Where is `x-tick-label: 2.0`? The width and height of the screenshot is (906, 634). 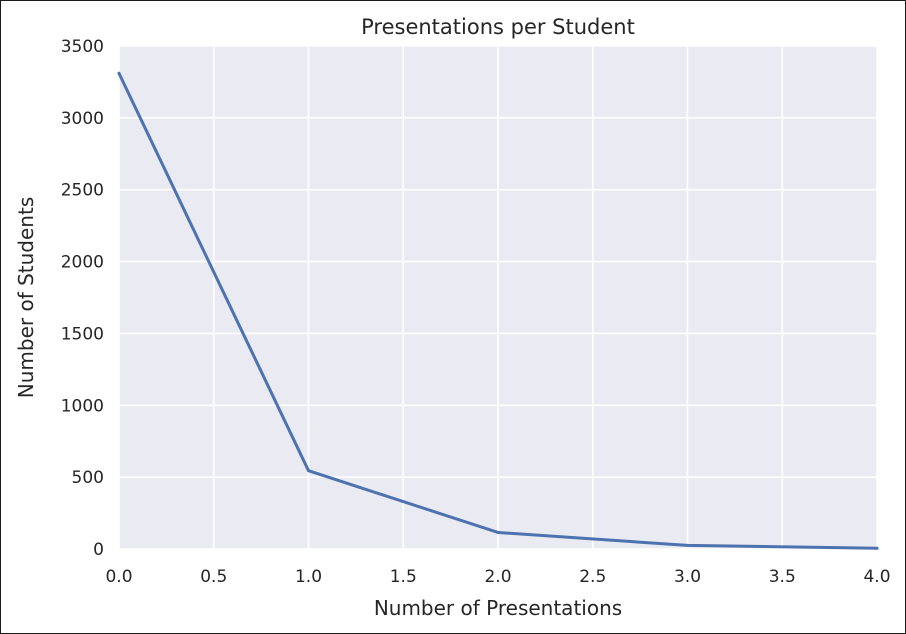
x-tick-label: 2.0 is located at coordinates (497, 577).